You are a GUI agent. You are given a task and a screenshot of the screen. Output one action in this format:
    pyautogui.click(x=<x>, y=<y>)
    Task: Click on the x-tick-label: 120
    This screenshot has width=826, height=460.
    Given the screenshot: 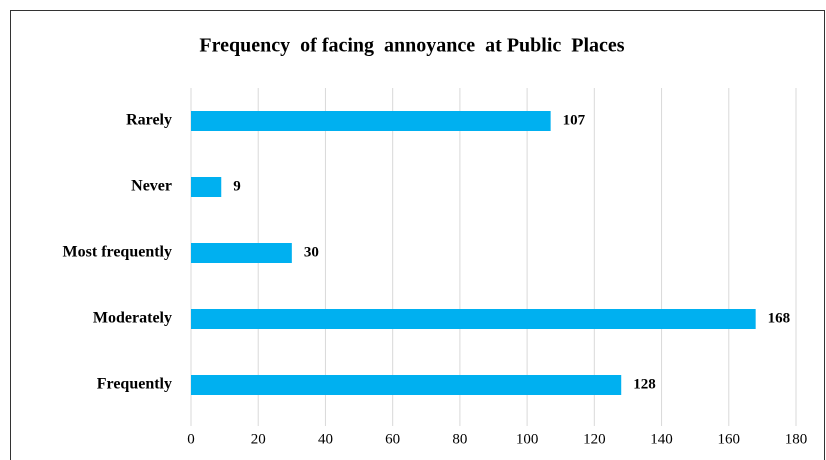 What is the action you would take?
    pyautogui.click(x=594, y=439)
    